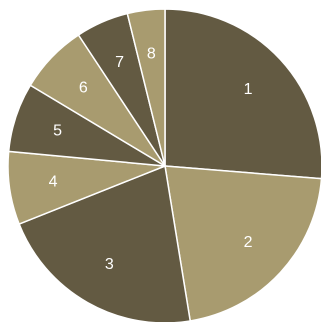 The width and height of the screenshot is (321, 322). Describe the element at coordinates (53, 182) in the screenshot. I see `pie-slice-label-4: 4` at that location.